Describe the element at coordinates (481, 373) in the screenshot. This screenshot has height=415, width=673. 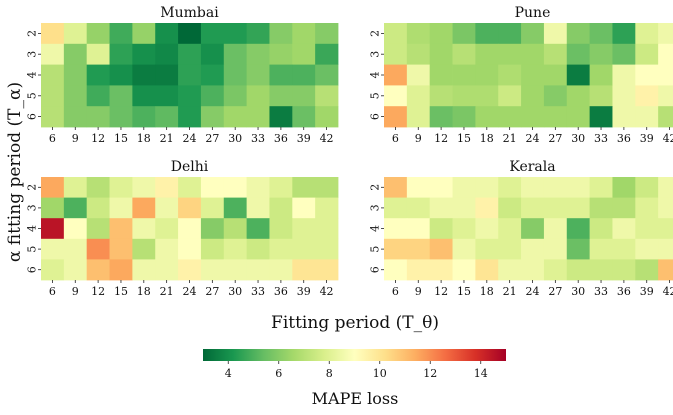
I see `colorbar-tick-label: 14` at that location.